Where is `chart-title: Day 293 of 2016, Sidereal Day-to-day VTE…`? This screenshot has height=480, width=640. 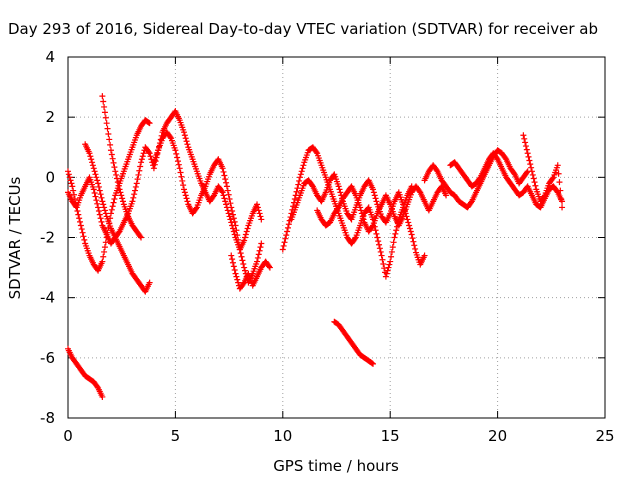 chart-title: Day 293 of 2016, Sidereal Day-to-day VTE… is located at coordinates (303, 29).